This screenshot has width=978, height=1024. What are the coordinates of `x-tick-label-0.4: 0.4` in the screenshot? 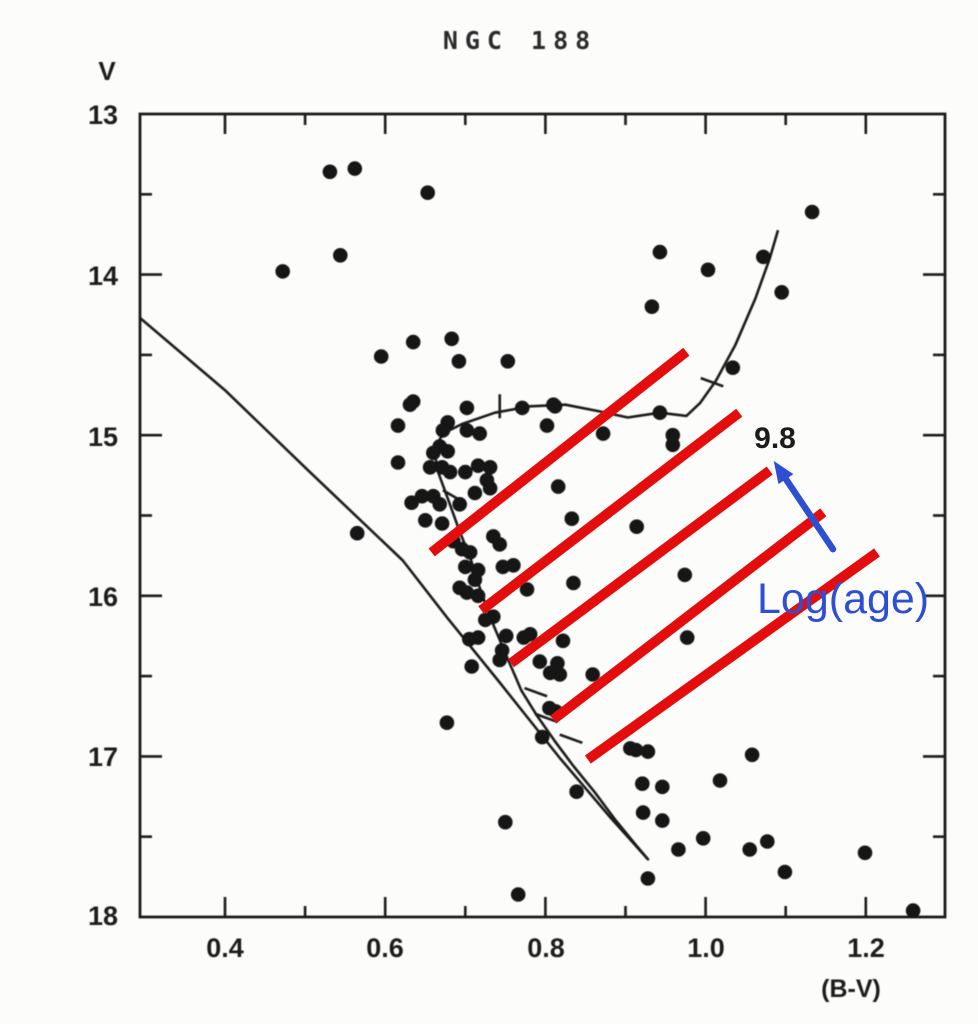 It's located at (225, 948).